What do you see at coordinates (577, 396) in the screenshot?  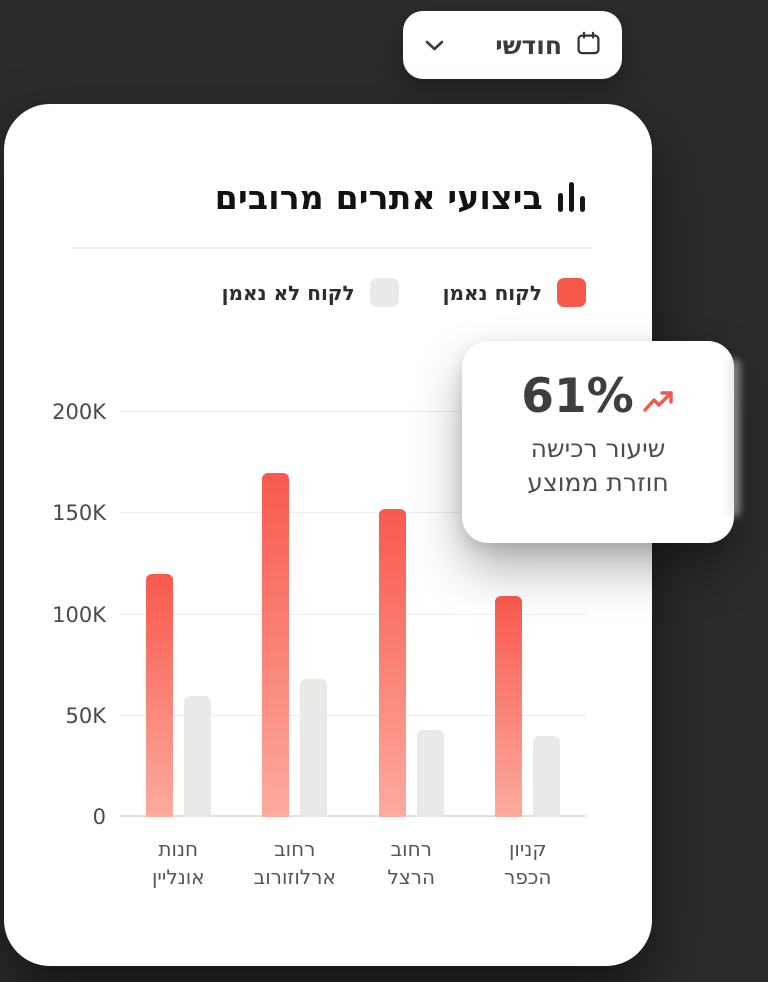 I see `stat-value: 61%` at bounding box center [577, 396].